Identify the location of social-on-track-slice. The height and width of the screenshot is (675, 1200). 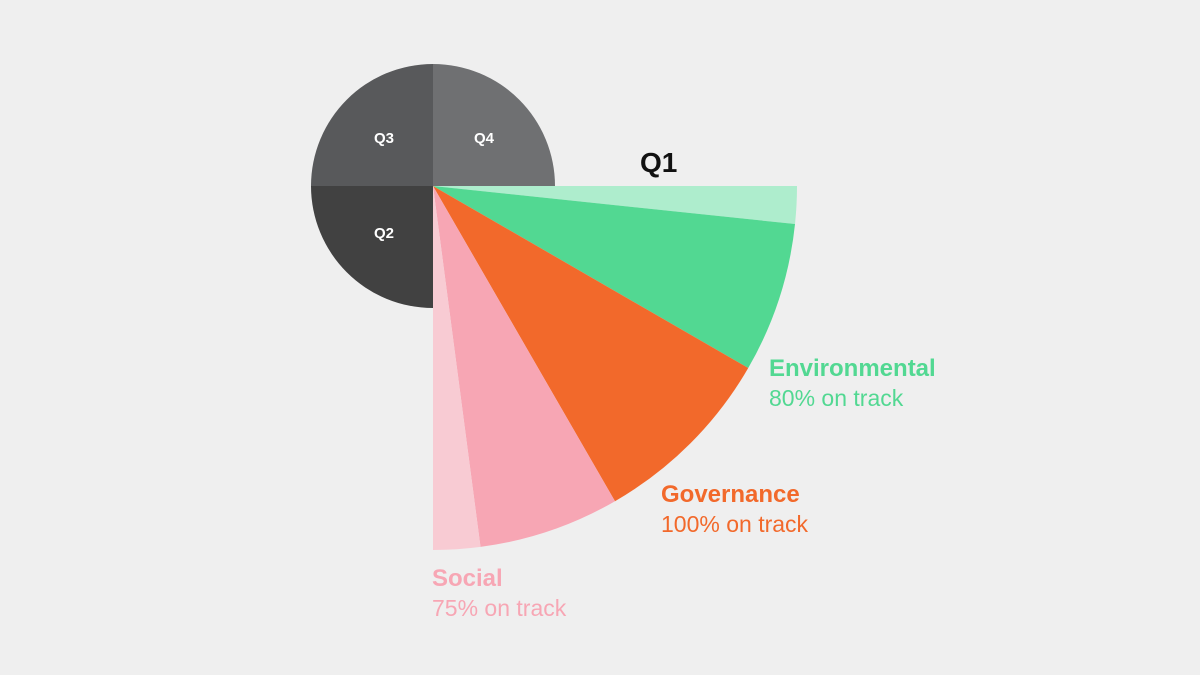
(524, 366).